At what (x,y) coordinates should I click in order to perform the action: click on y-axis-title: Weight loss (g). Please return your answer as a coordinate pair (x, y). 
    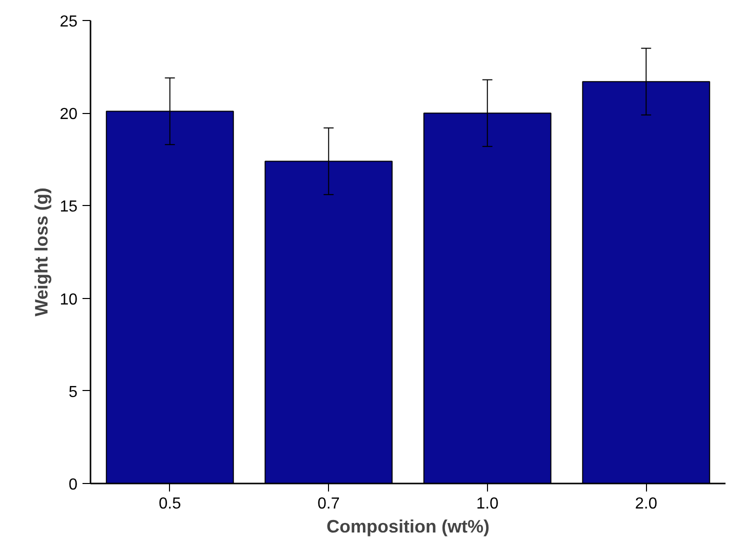
    Looking at the image, I should click on (42, 252).